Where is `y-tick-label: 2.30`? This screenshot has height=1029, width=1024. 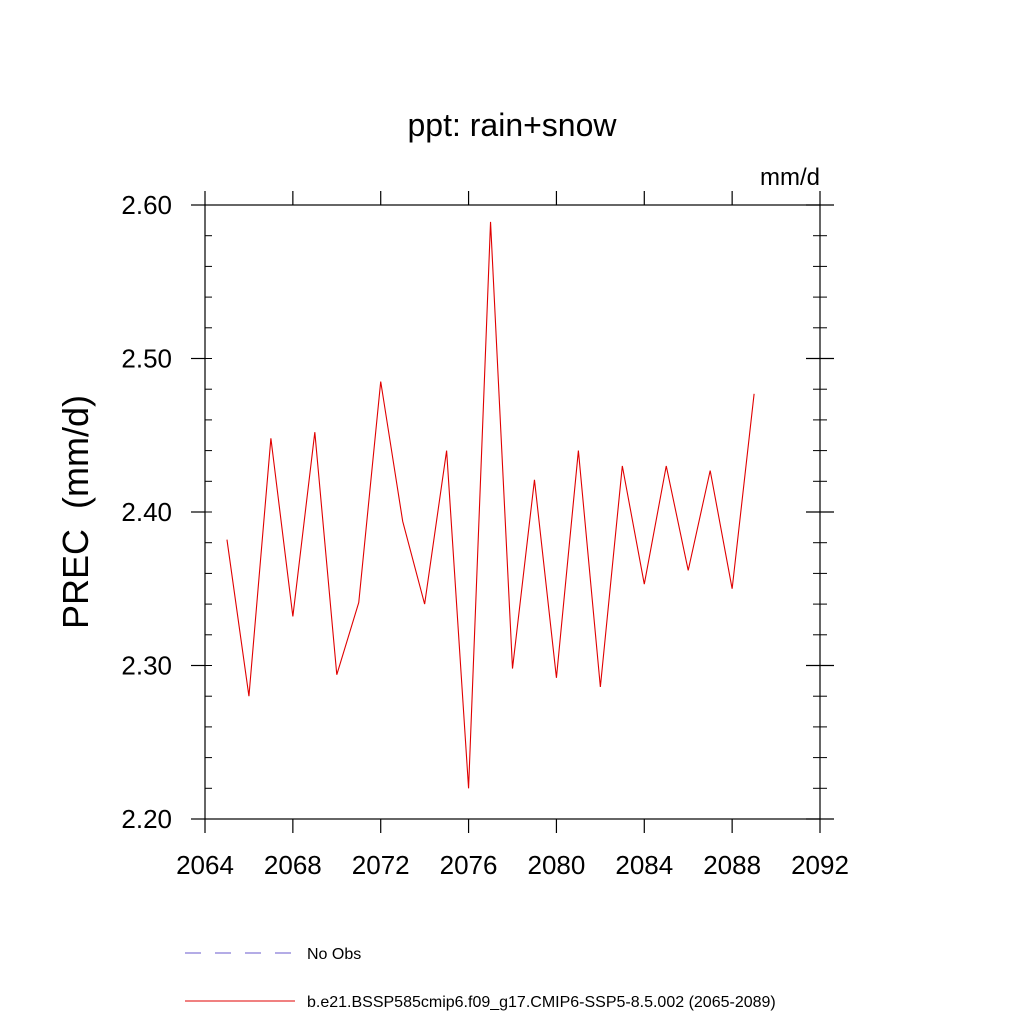
y-tick-label: 2.30 is located at coordinates (146, 666).